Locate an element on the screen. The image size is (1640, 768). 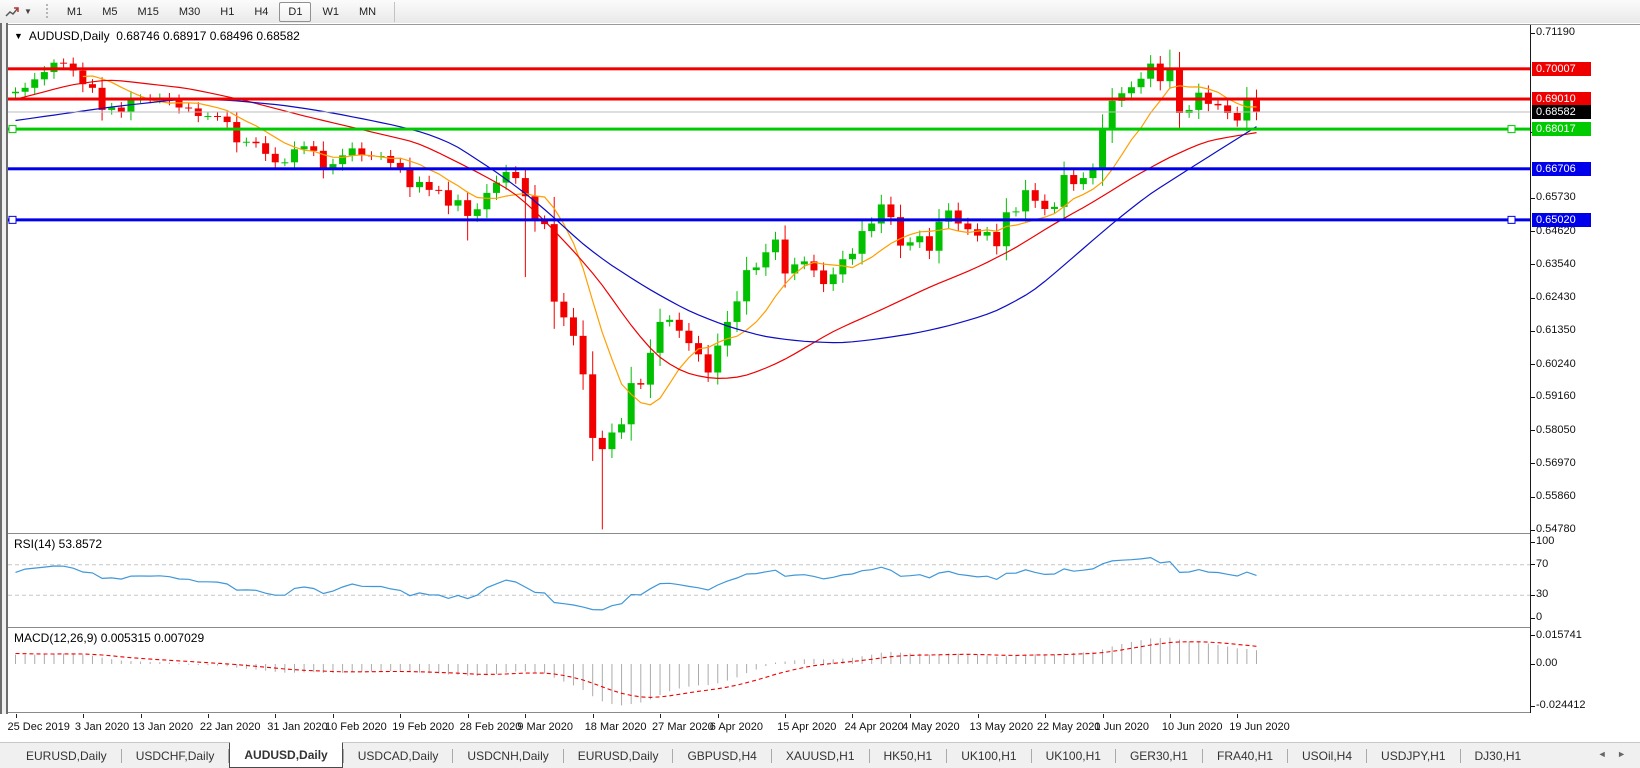
time-tick-label: 1 Jun 2020 is located at coordinates (1121, 727).